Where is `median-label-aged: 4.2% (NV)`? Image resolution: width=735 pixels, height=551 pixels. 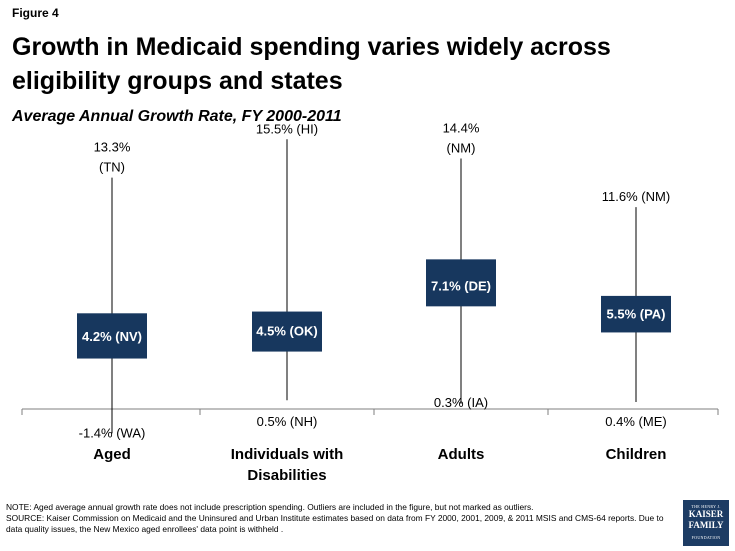
median-label-aged: 4.2% (NV) is located at coordinates (112, 336).